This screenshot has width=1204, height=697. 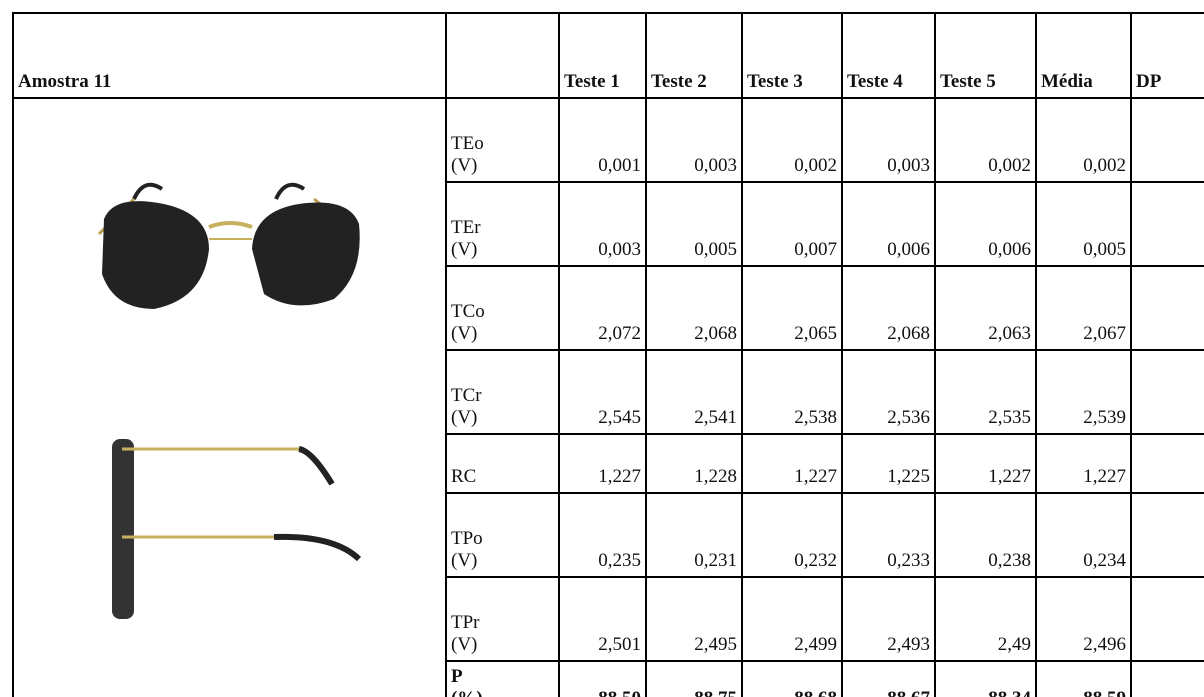 I want to click on row-label-cell: TCo (V), so click(x=502, y=308).